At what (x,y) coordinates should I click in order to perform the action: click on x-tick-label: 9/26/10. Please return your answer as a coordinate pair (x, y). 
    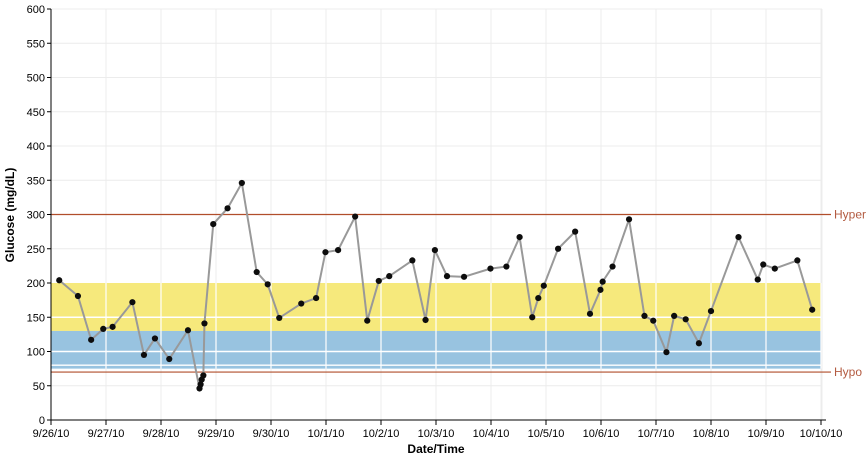
    Looking at the image, I should click on (51, 434).